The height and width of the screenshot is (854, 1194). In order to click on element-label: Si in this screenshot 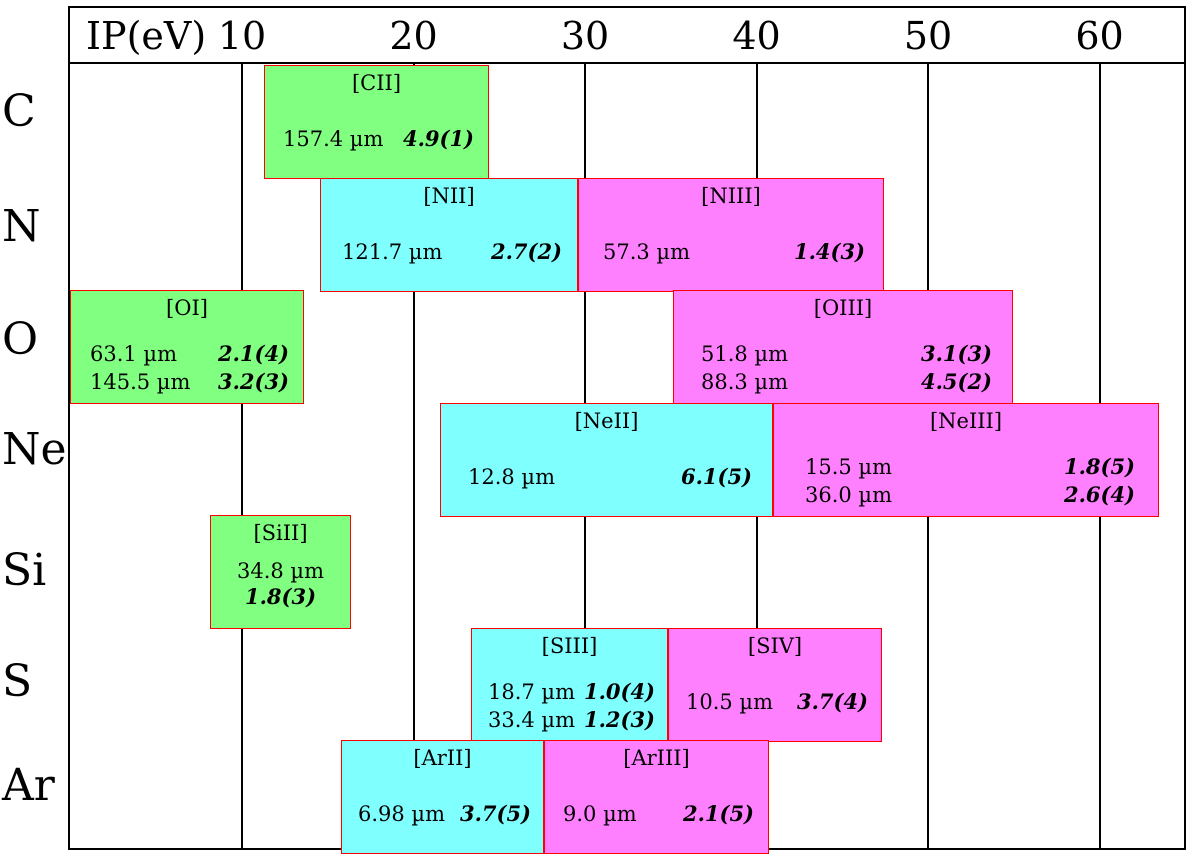, I will do `click(24, 570)`.